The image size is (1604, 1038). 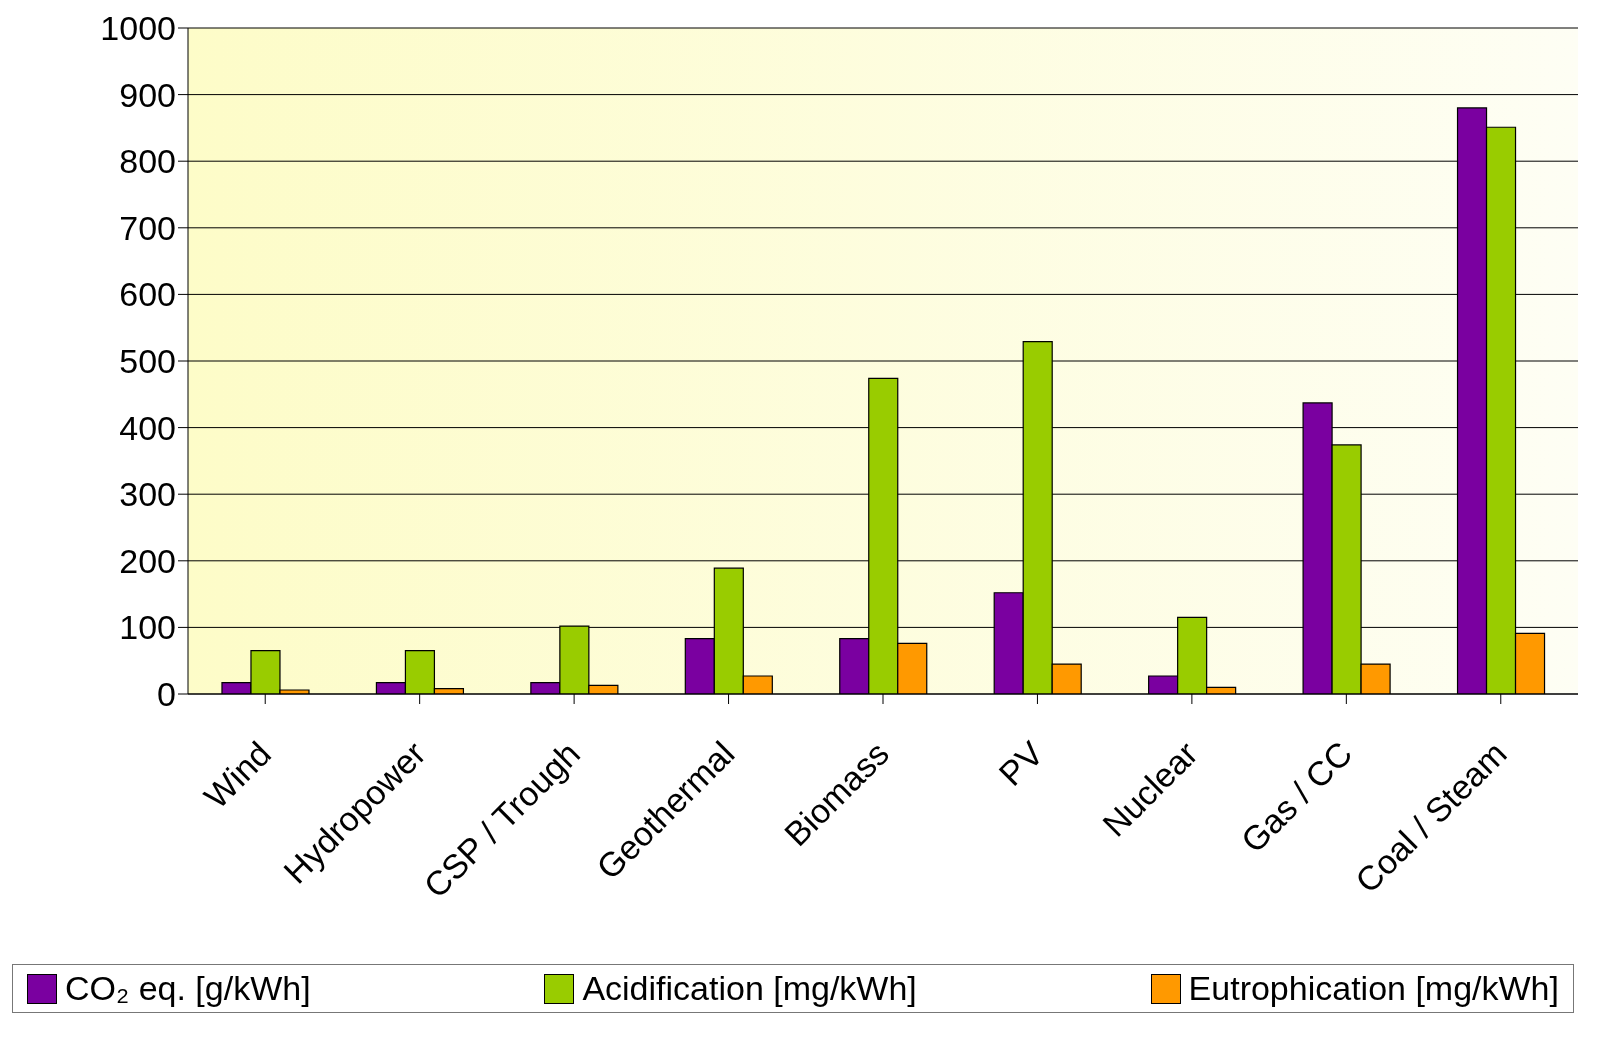 I want to click on legend-label: Eutrophication [mg/kWh], so click(x=1373, y=988).